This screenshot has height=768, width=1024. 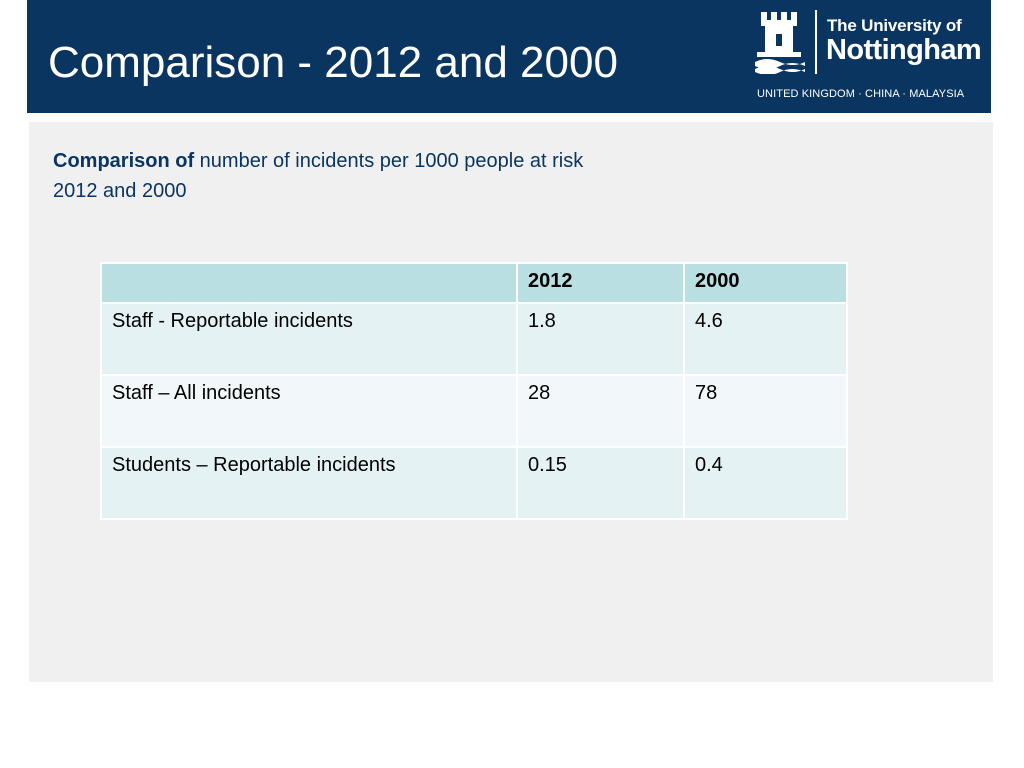 I want to click on value-2012: 28, so click(x=600, y=411).